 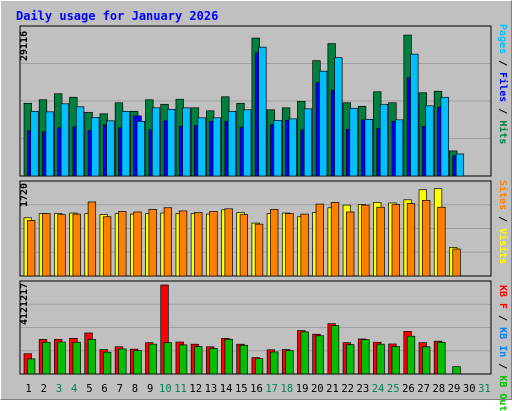 What do you see at coordinates (469, 389) in the screenshot?
I see `day-label-30: 30` at bounding box center [469, 389].